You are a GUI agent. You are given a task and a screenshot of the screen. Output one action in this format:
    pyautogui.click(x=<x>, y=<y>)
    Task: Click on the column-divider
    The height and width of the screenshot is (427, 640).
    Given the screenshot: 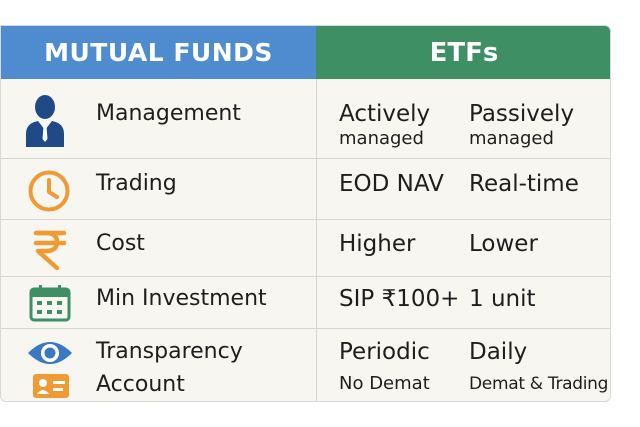 What is the action you would take?
    pyautogui.click(x=316, y=240)
    